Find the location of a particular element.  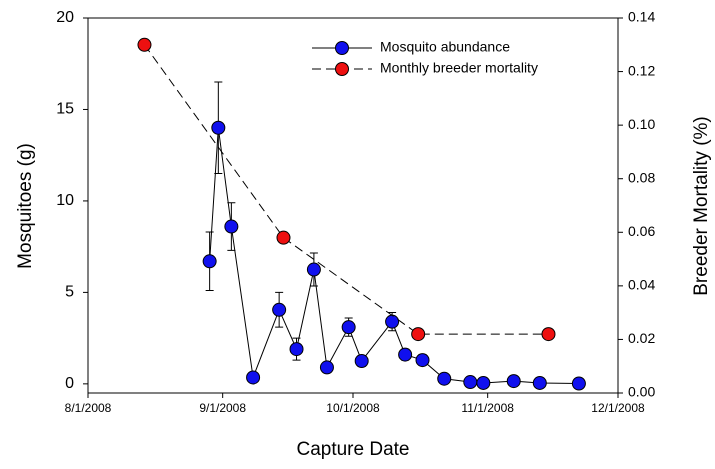

y2-axis-label: Breeder Mortality (%) is located at coordinates (701, 206).